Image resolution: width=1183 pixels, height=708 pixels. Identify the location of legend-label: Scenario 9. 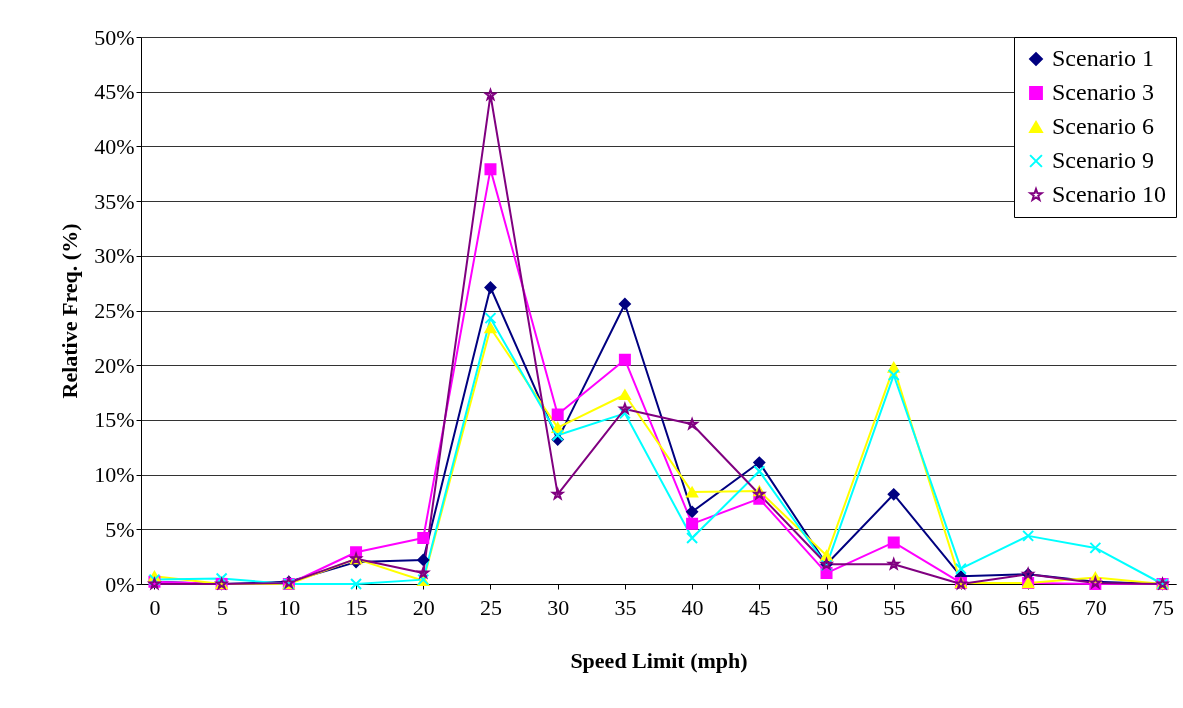
(1103, 160).